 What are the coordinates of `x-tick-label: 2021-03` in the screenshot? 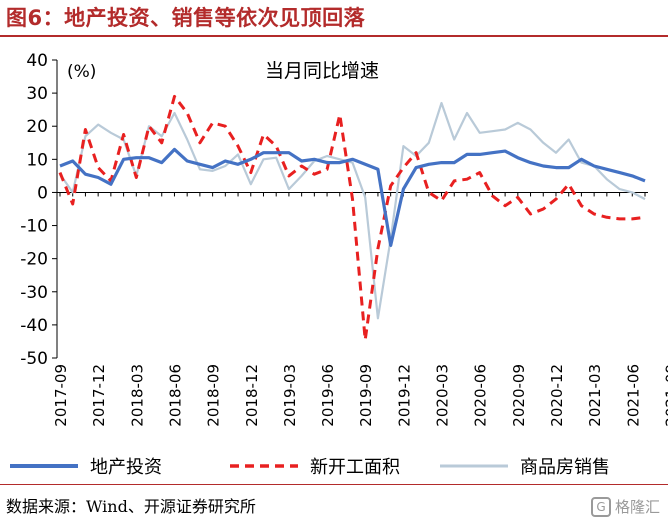 It's located at (595, 395).